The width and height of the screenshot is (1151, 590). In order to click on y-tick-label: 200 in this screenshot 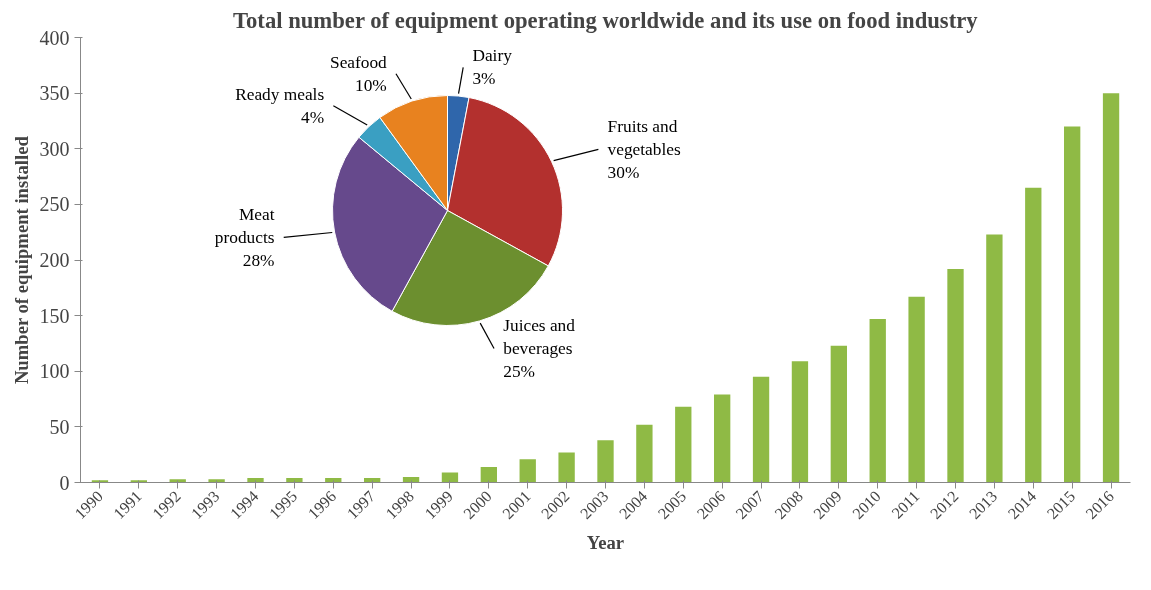, I will do `click(54, 260)`.